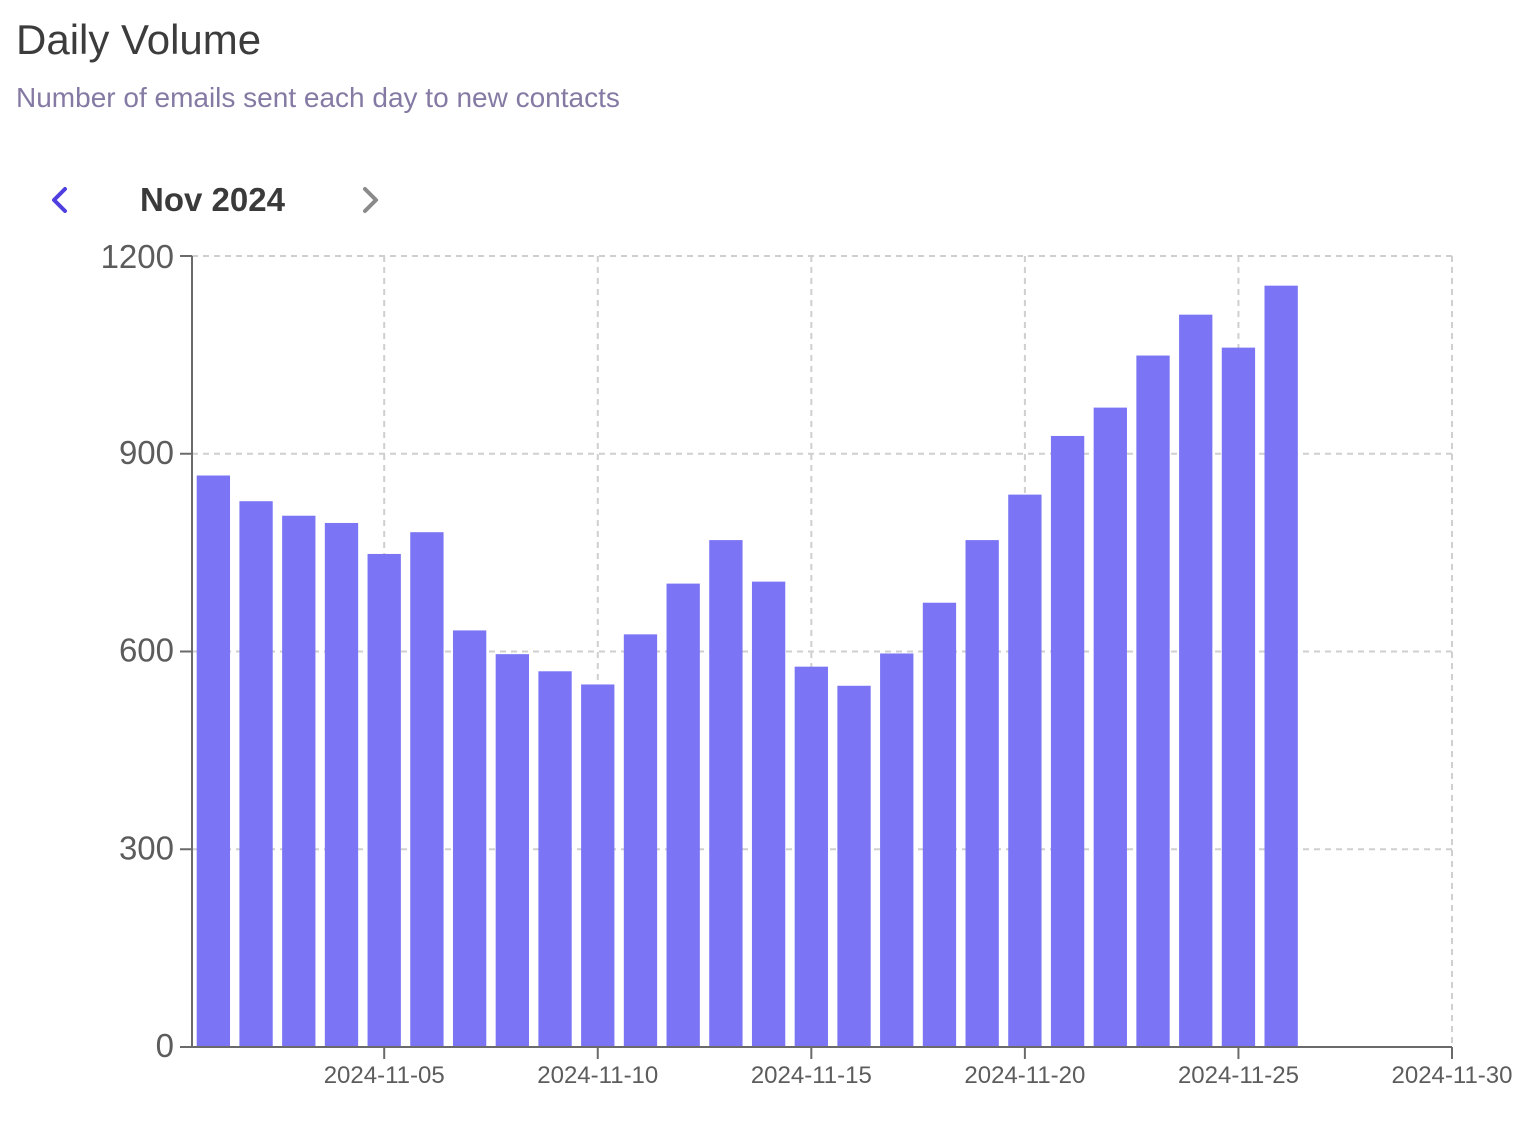 This screenshot has height=1136, width=1522. I want to click on y-tick-label: 600, so click(146, 650).